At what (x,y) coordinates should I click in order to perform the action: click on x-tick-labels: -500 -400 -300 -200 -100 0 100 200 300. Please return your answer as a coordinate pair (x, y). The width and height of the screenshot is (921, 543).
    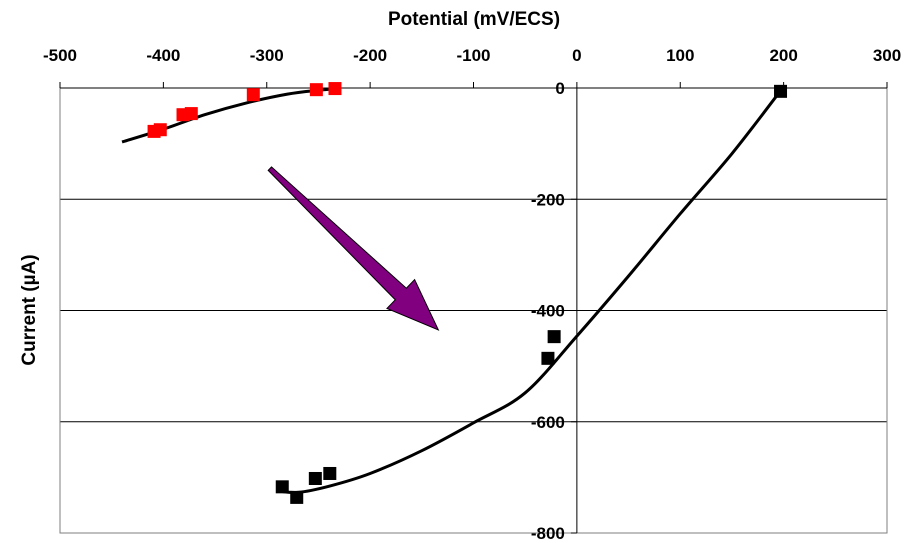
    Looking at the image, I should click on (472, 55).